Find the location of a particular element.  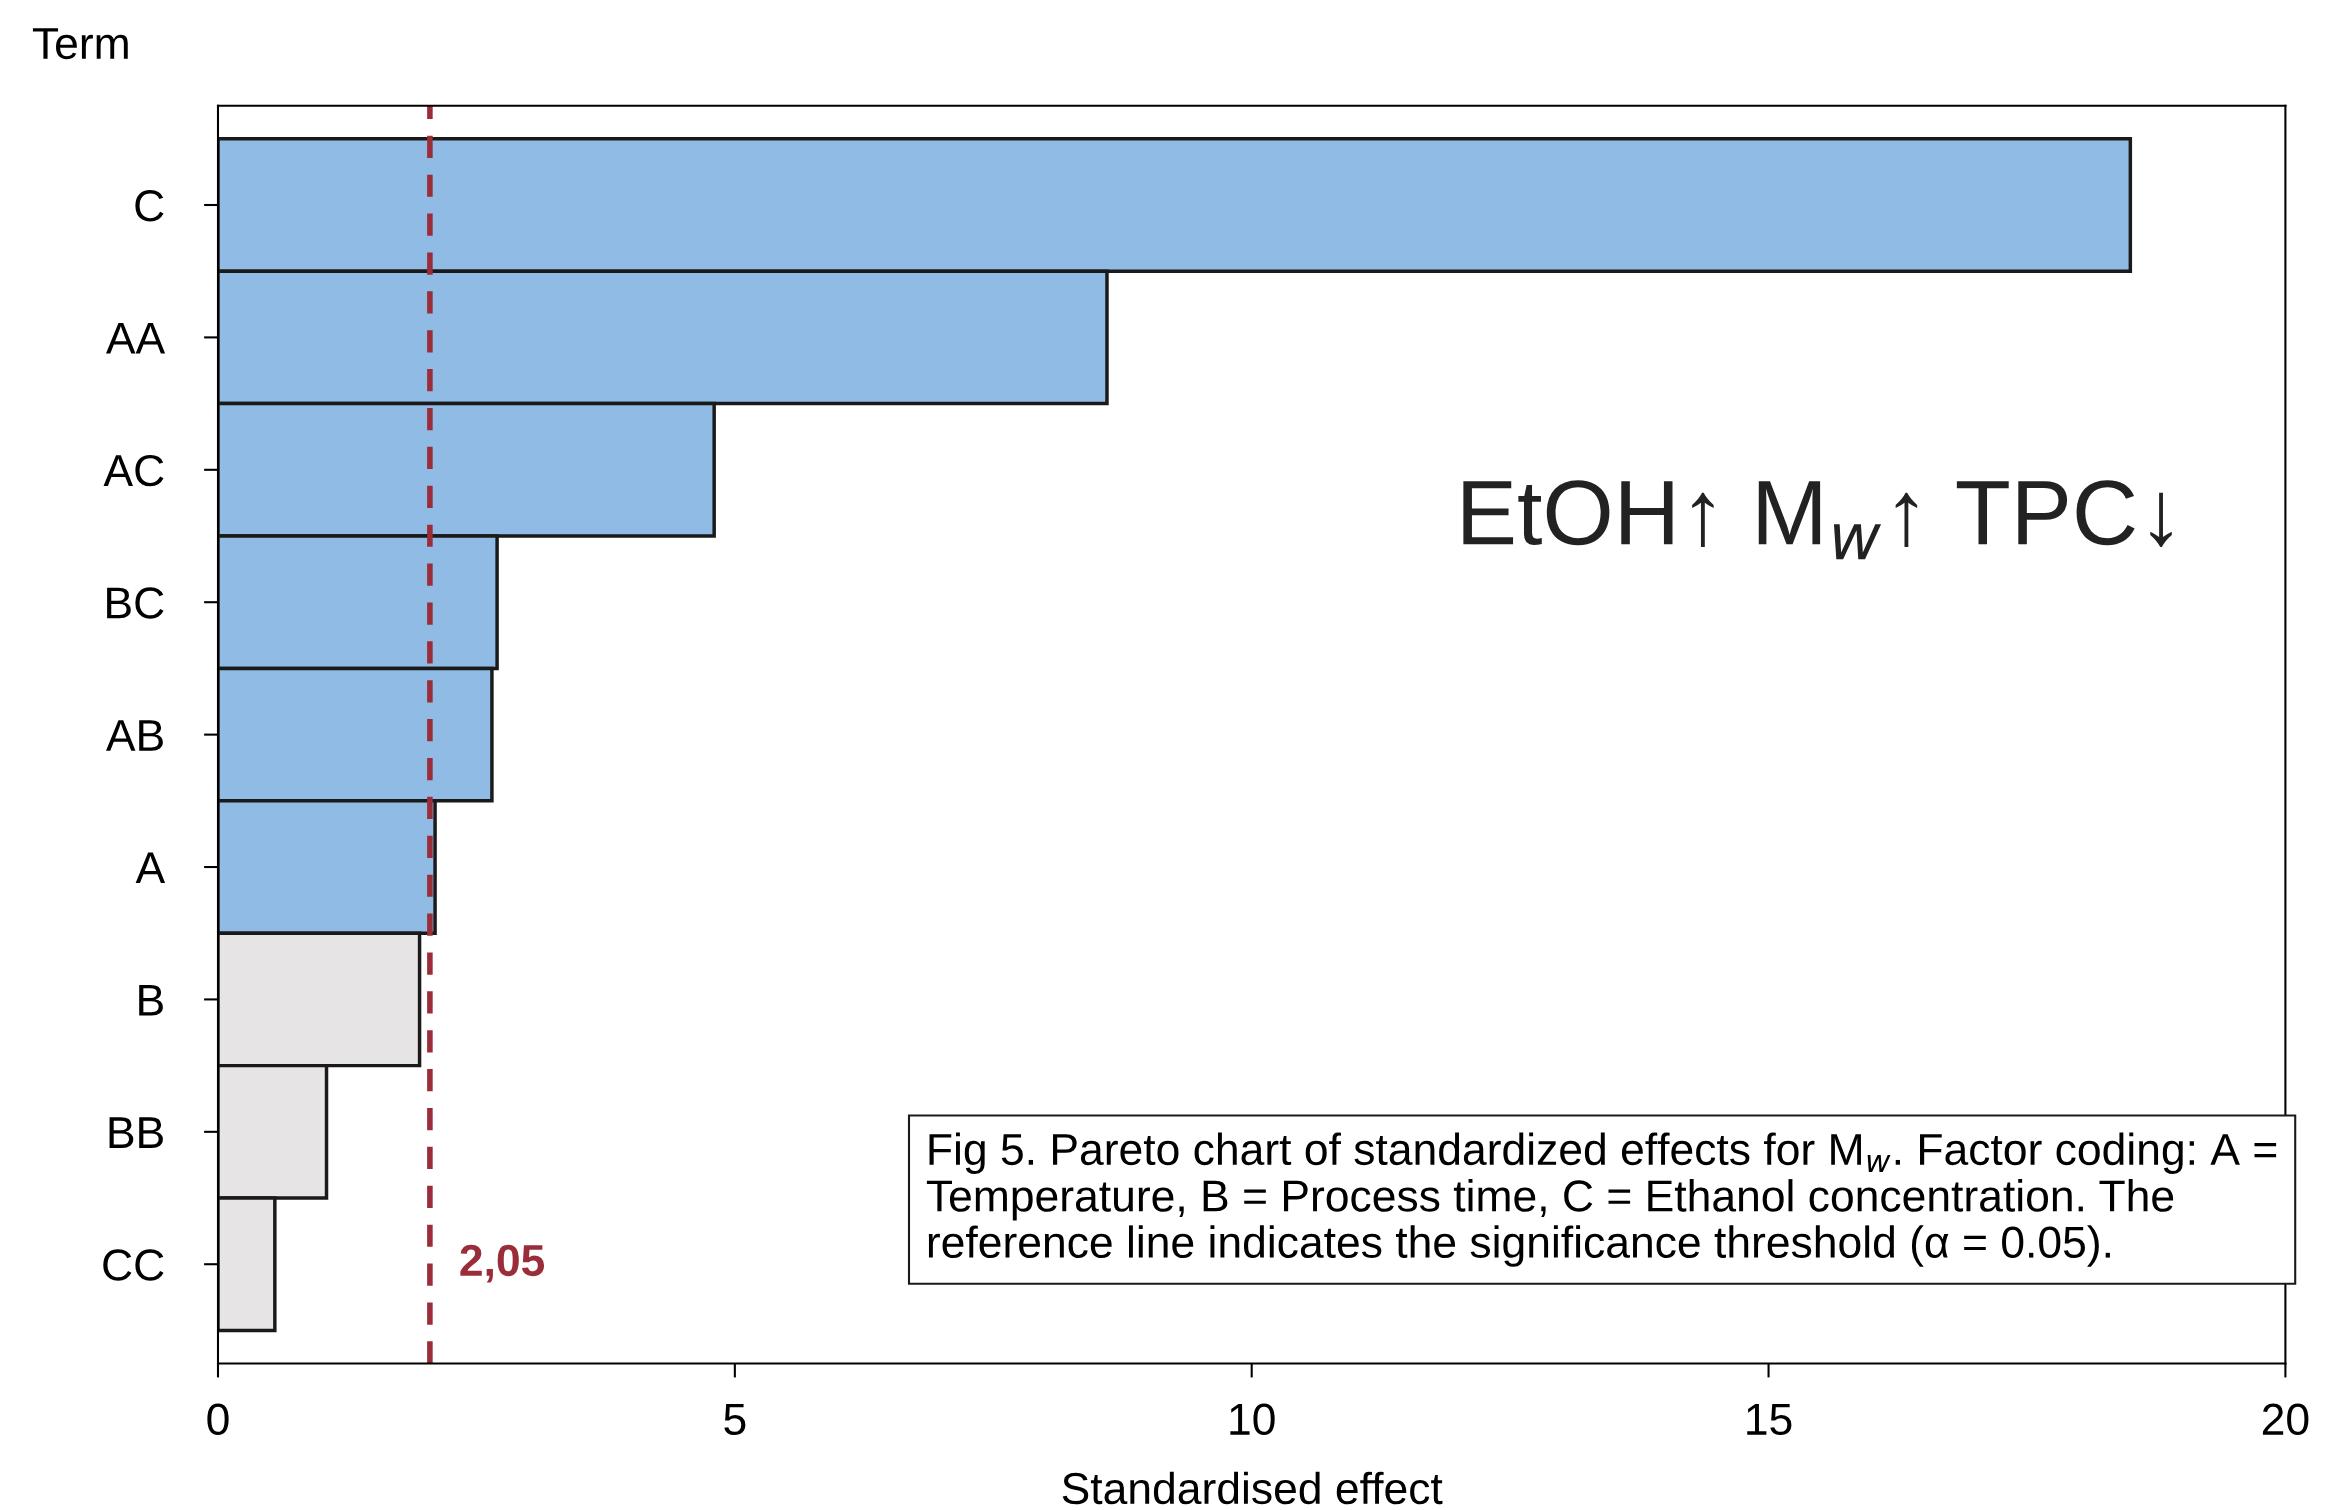

x-tick-label: 10 is located at coordinates (1252, 1419).